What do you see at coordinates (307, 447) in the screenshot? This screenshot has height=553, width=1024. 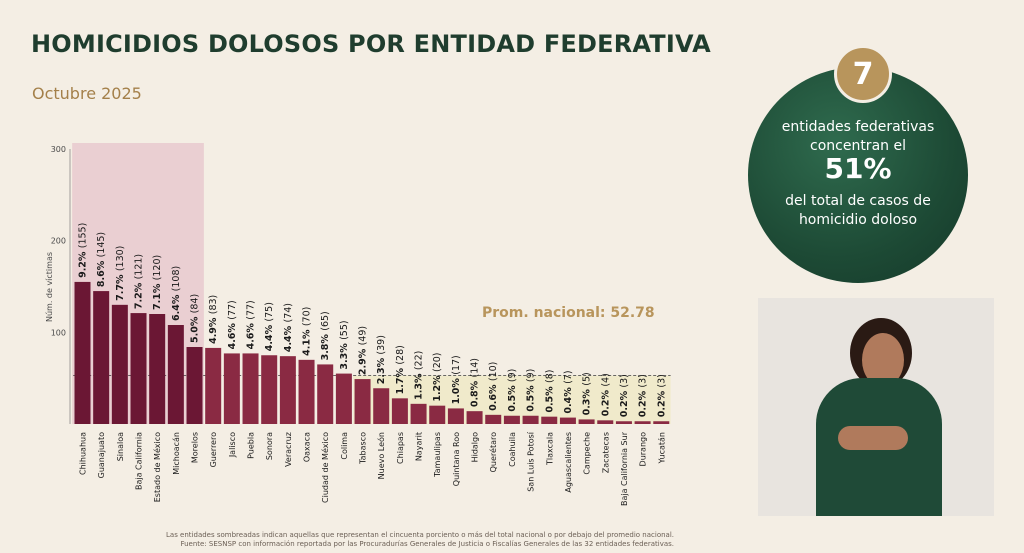 I see `category-label: Oaxaca` at bounding box center [307, 447].